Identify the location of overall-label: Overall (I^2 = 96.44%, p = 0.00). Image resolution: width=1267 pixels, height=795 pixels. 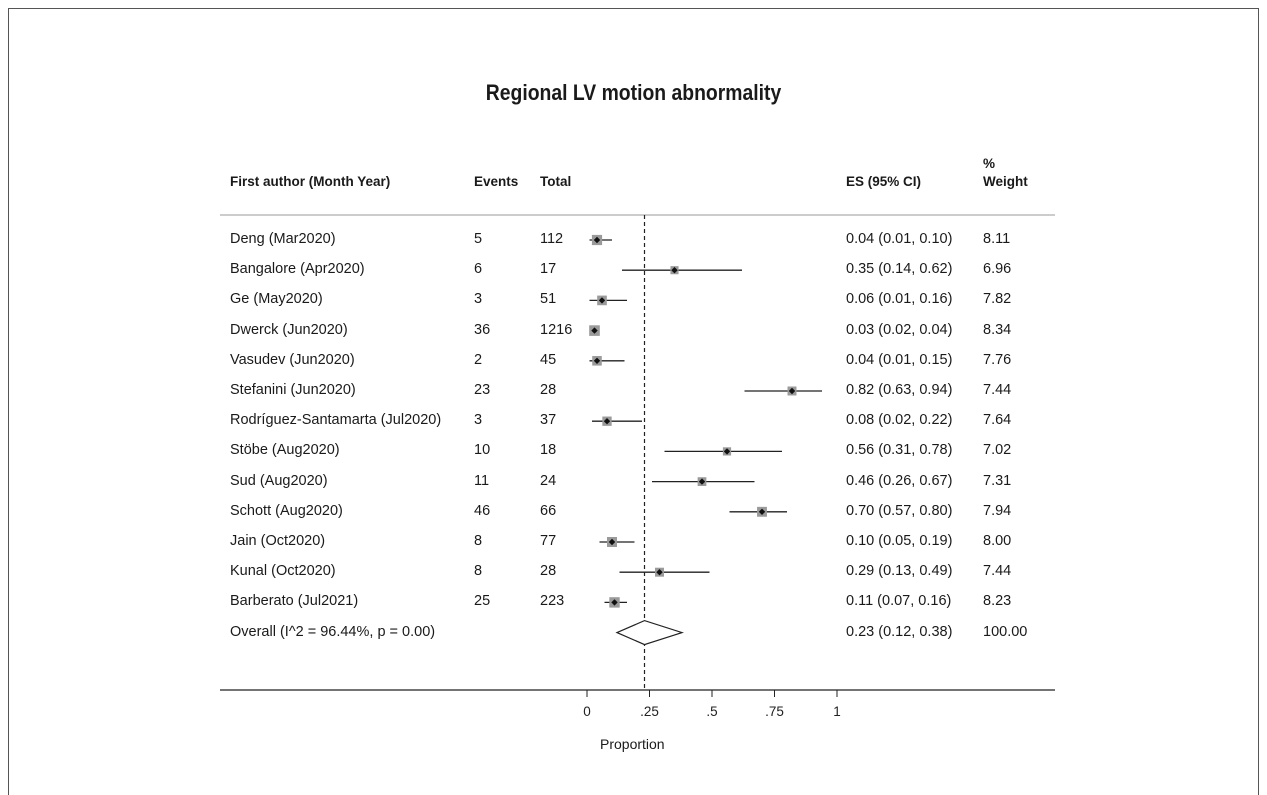
(333, 631).